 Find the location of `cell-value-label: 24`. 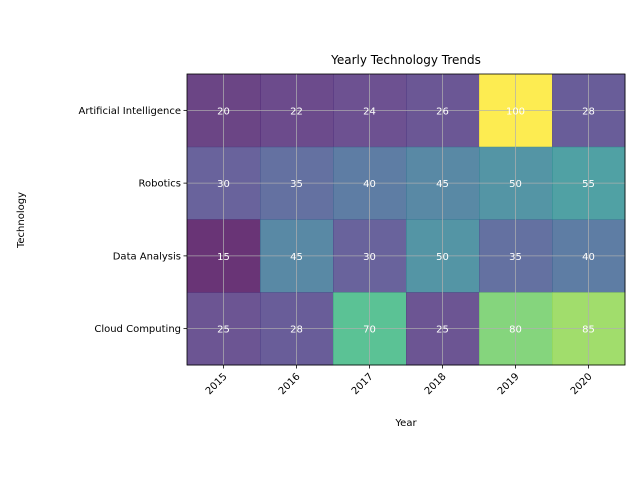

cell-value-label: 24 is located at coordinates (369, 111).